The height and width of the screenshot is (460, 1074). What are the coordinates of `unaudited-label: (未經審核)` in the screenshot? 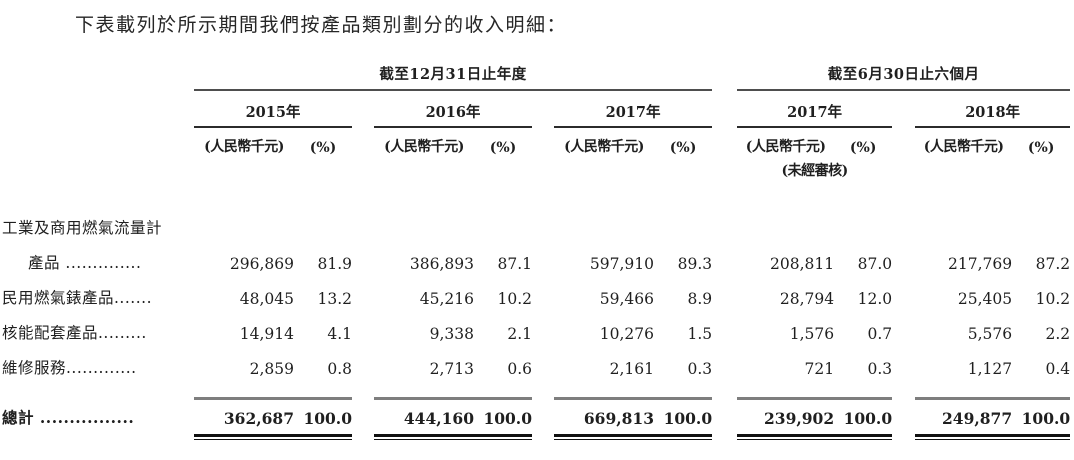 It's located at (814, 171).